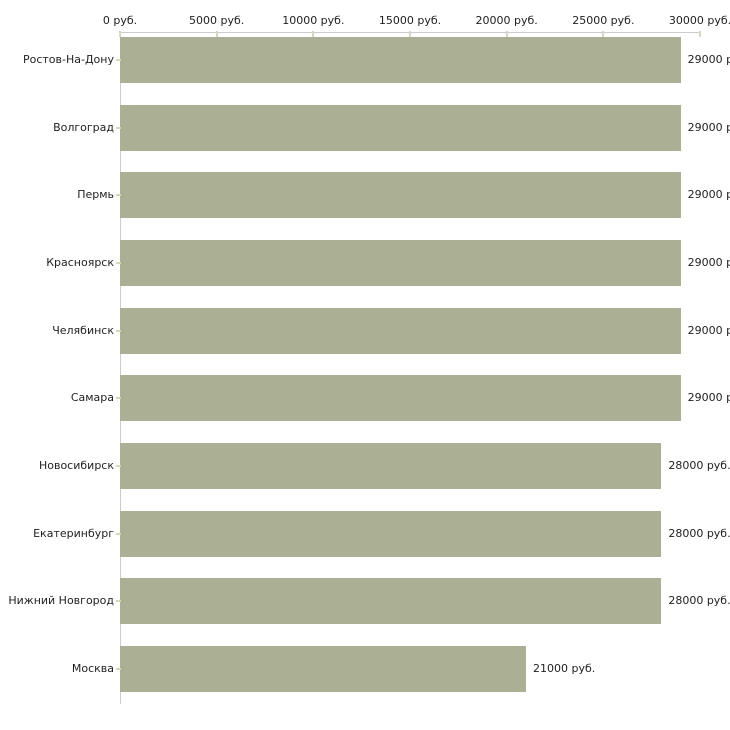  Describe the element at coordinates (92, 669) in the screenshot. I see `category-label: Москва` at that location.